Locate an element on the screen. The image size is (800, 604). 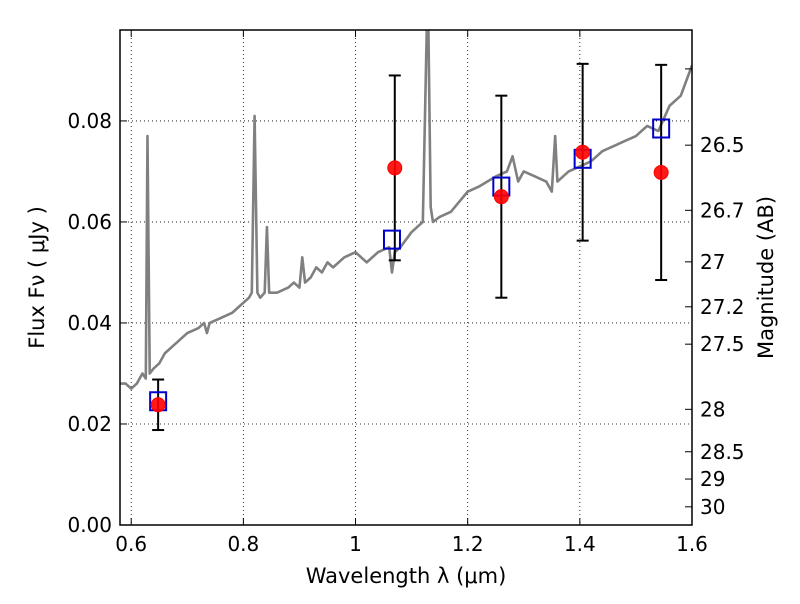
y2-tick-label: 26.7 is located at coordinates (722, 210).